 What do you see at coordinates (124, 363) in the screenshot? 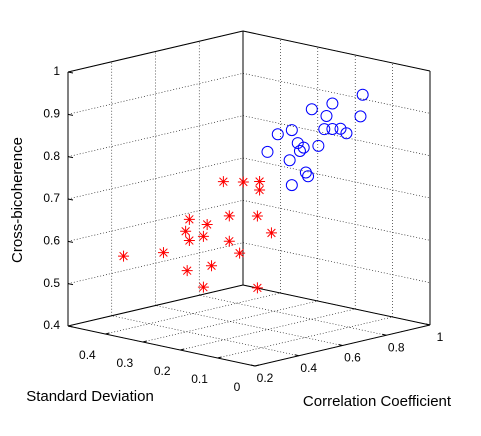
I see `y-tick-label: 0.3` at bounding box center [124, 363].